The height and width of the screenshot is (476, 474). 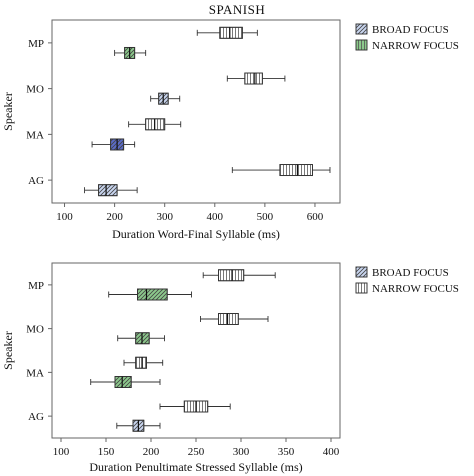 What do you see at coordinates (237, 9) in the screenshot?
I see `page-title: SPANISH` at bounding box center [237, 9].